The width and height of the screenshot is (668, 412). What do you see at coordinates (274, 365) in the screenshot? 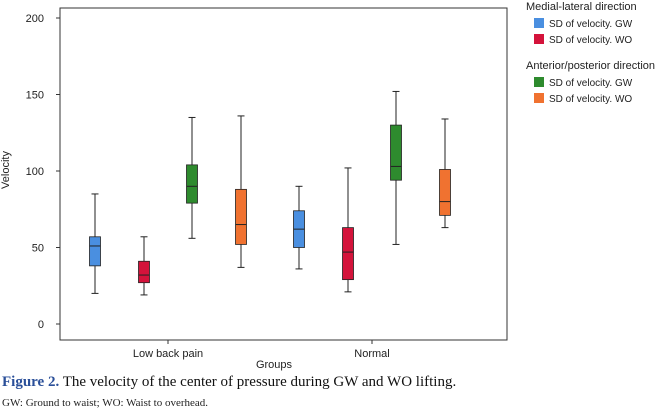
I see `x-axis-title: Groups` at bounding box center [274, 365].